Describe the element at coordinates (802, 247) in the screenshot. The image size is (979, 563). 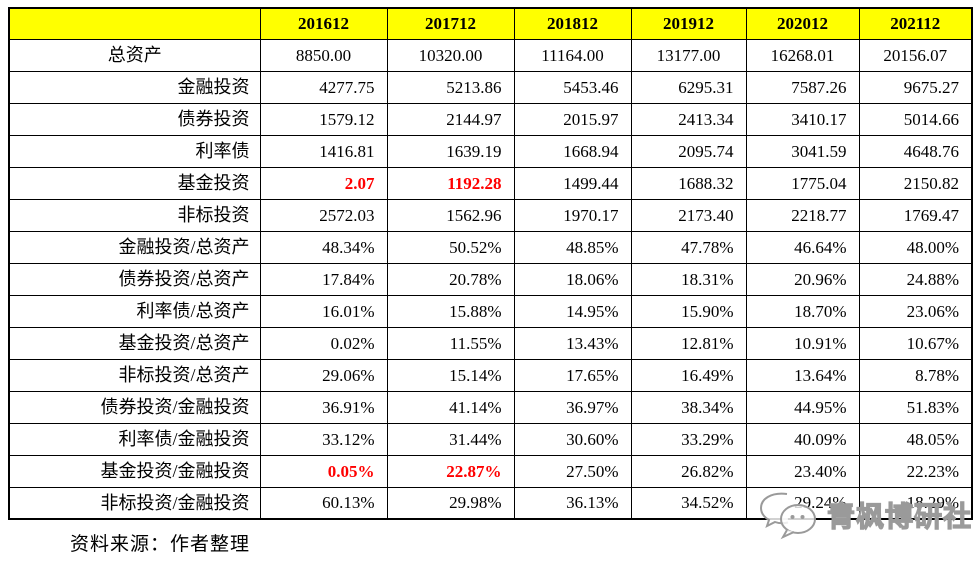
I see `value-cell: 46.64%` at that location.